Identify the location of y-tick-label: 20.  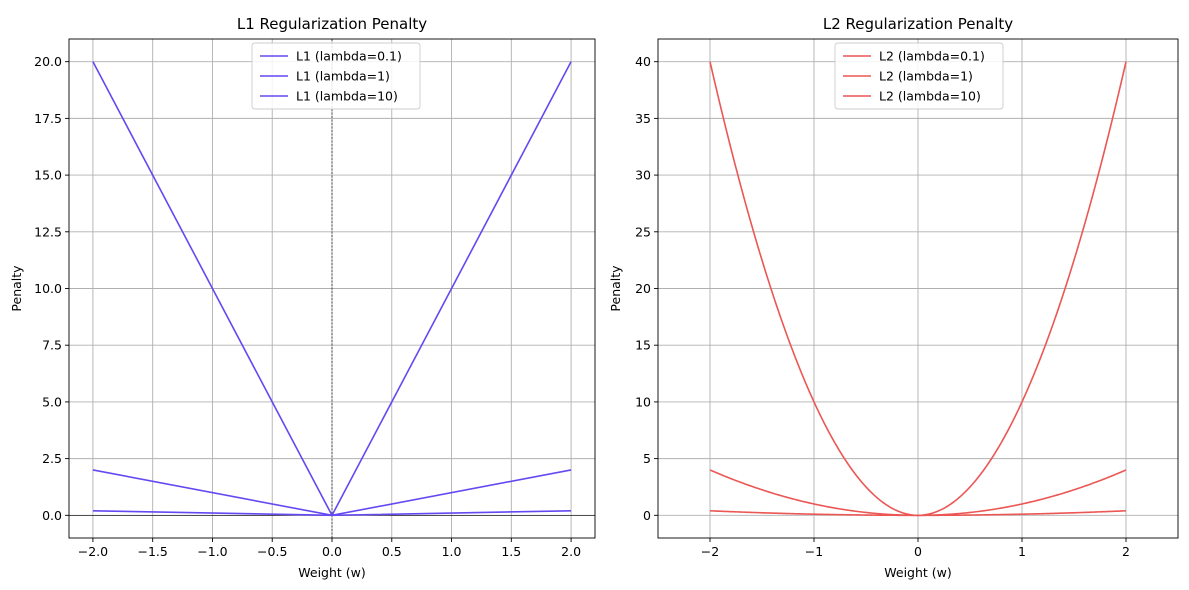
(643, 288).